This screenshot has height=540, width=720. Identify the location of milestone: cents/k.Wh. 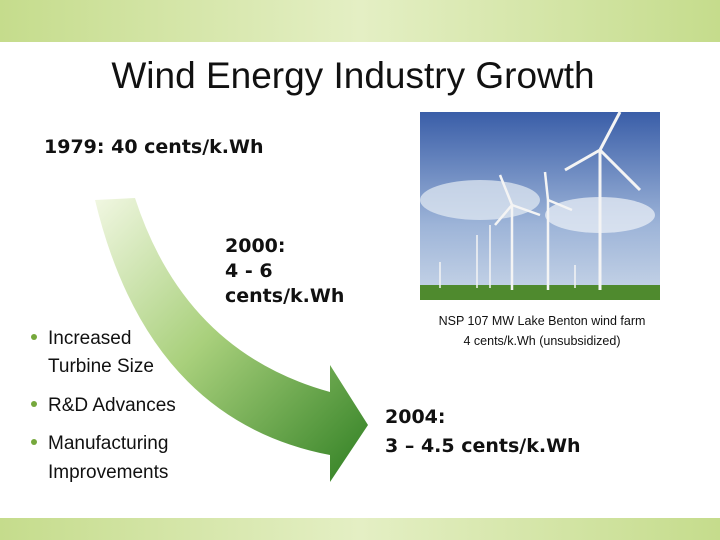
(284, 296).